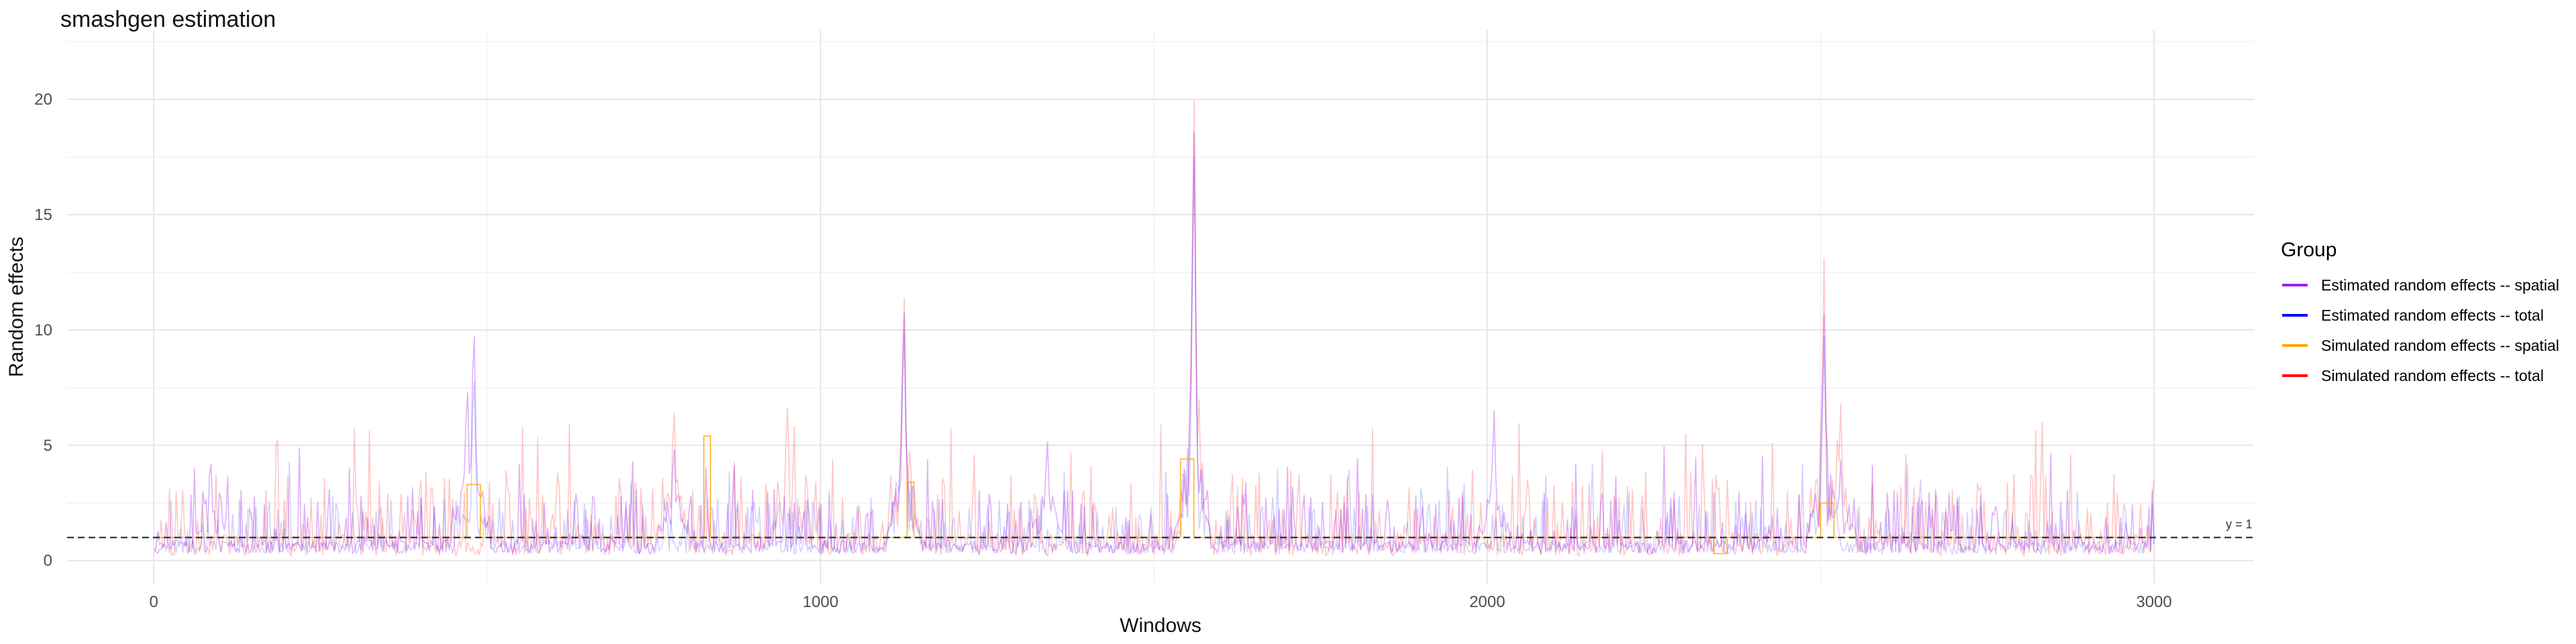 This screenshot has height=644, width=2576. Describe the element at coordinates (16, 307) in the screenshot. I see `y-axis-title: Random effects` at that location.